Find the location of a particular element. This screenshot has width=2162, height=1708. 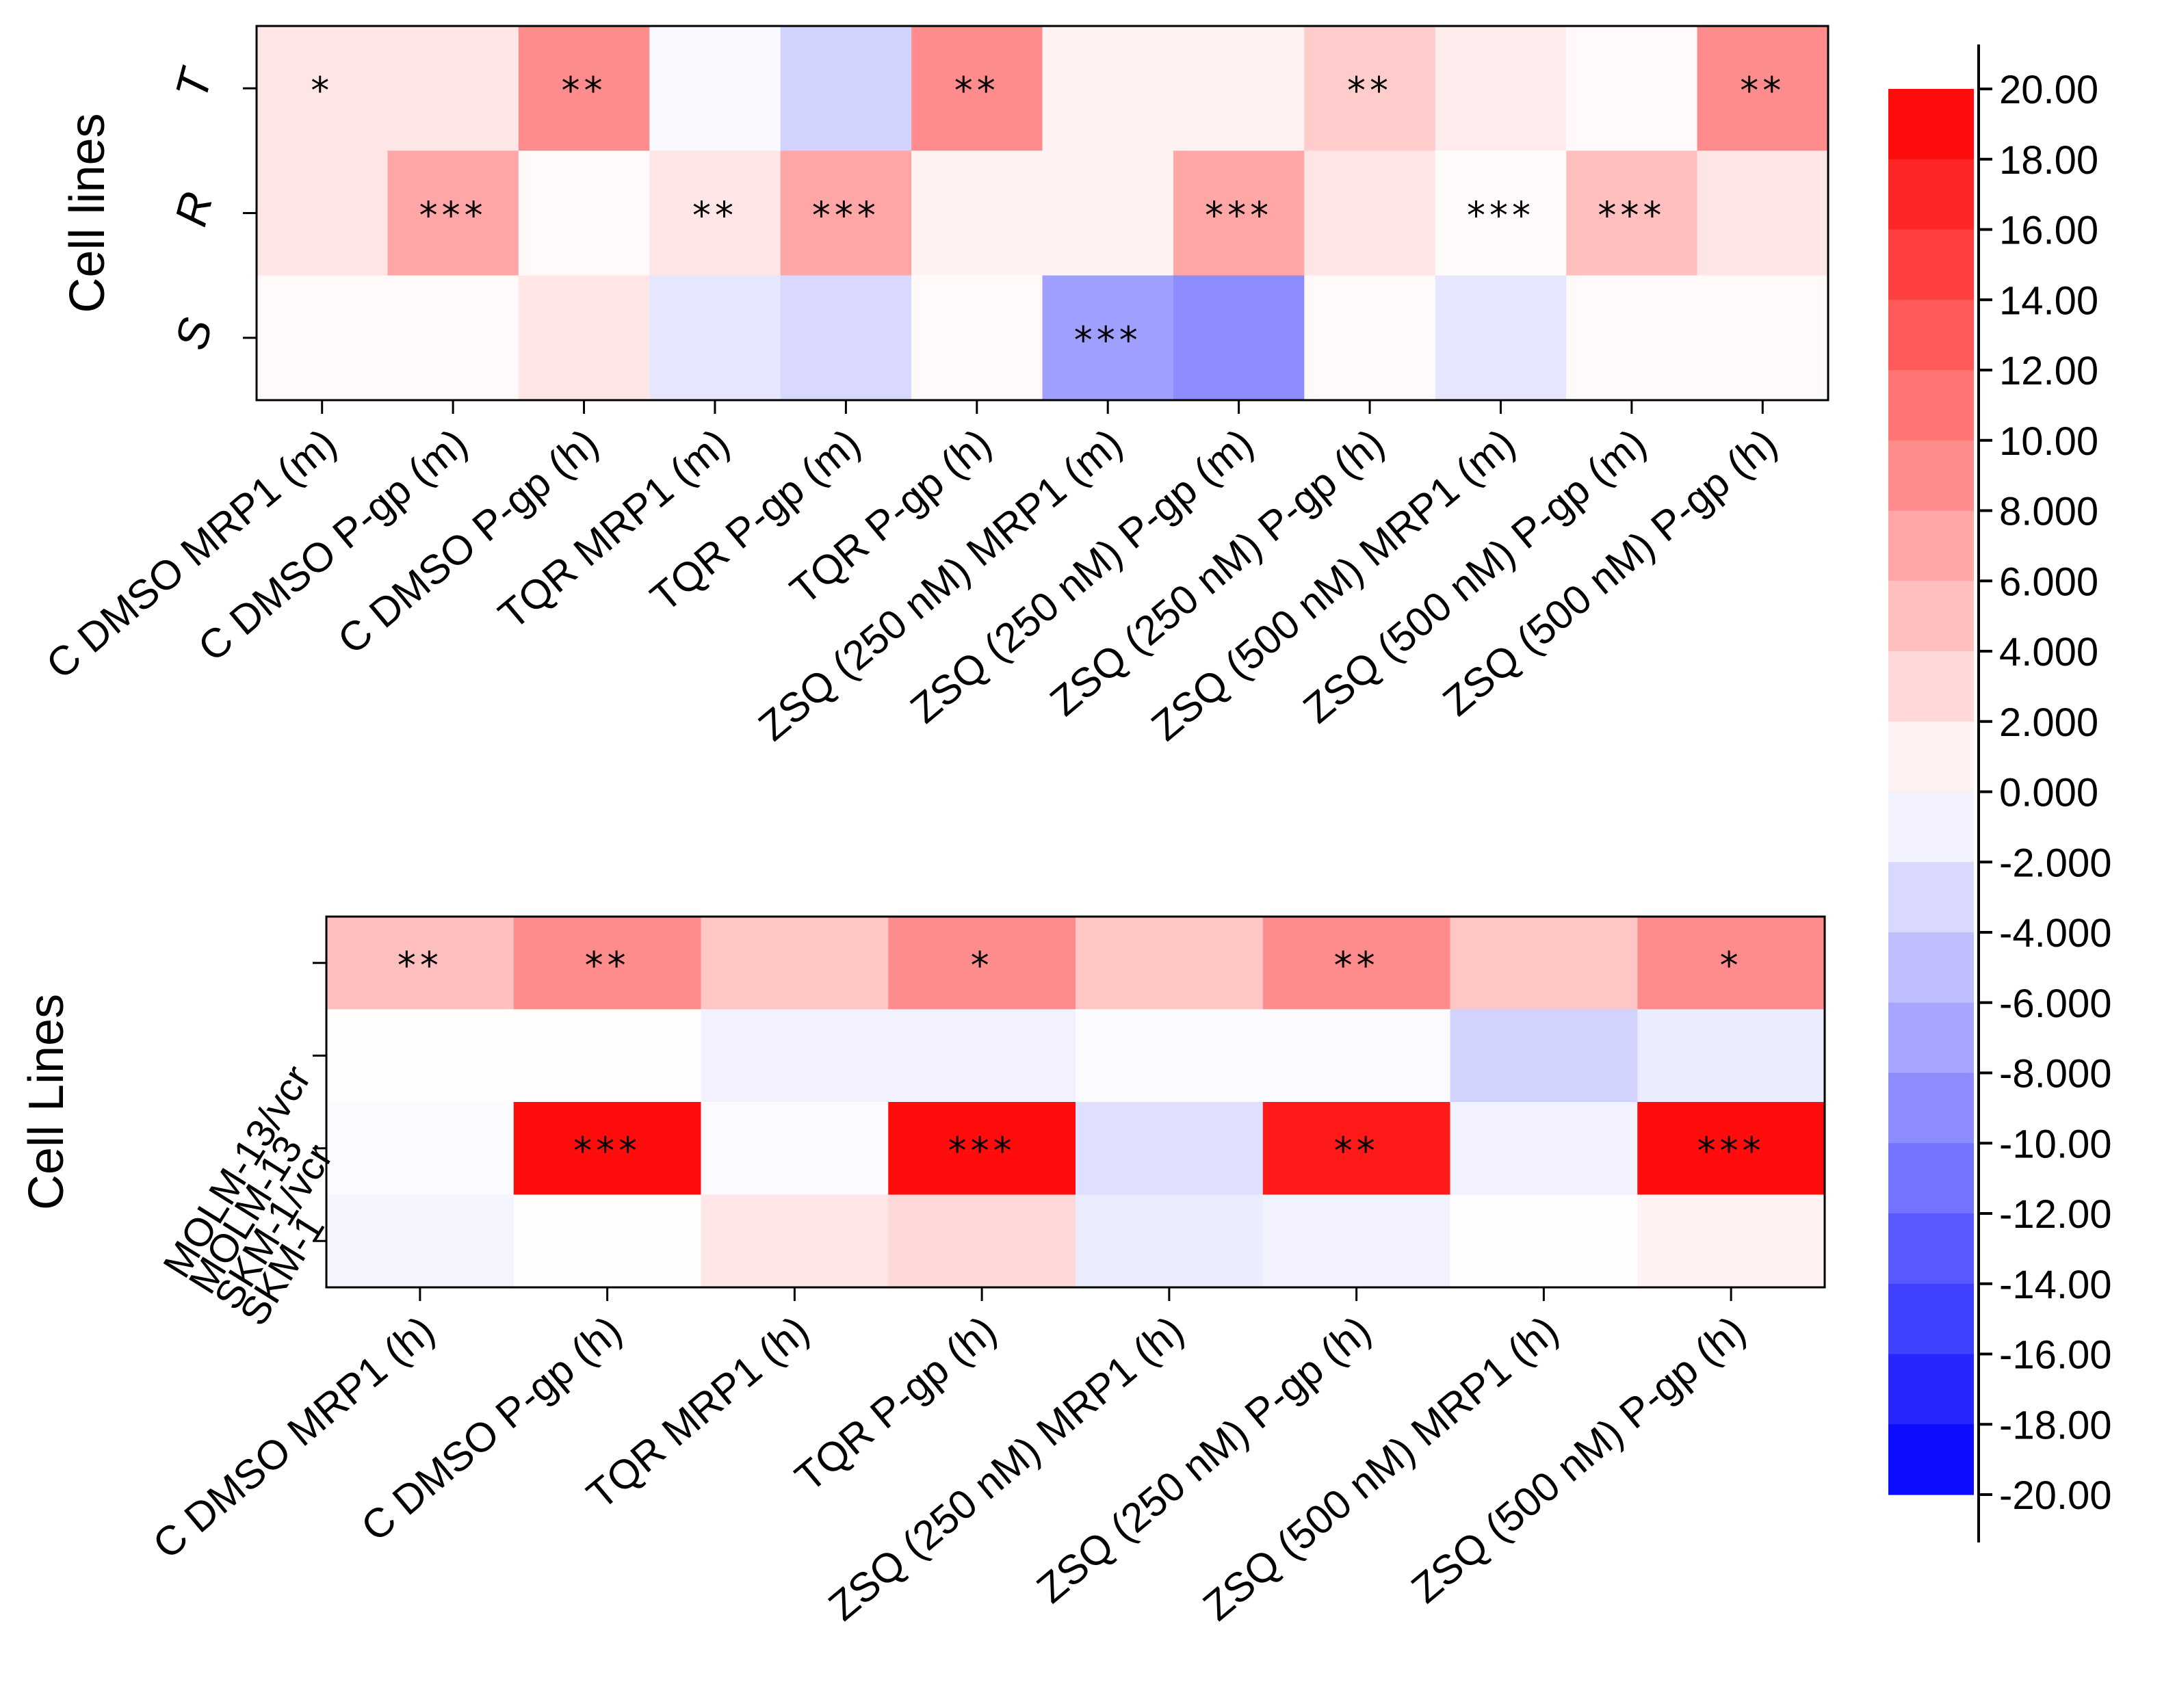

column-label-8: ZSQ (500 nM) P-gp (h) is located at coordinates (1578, 1459).